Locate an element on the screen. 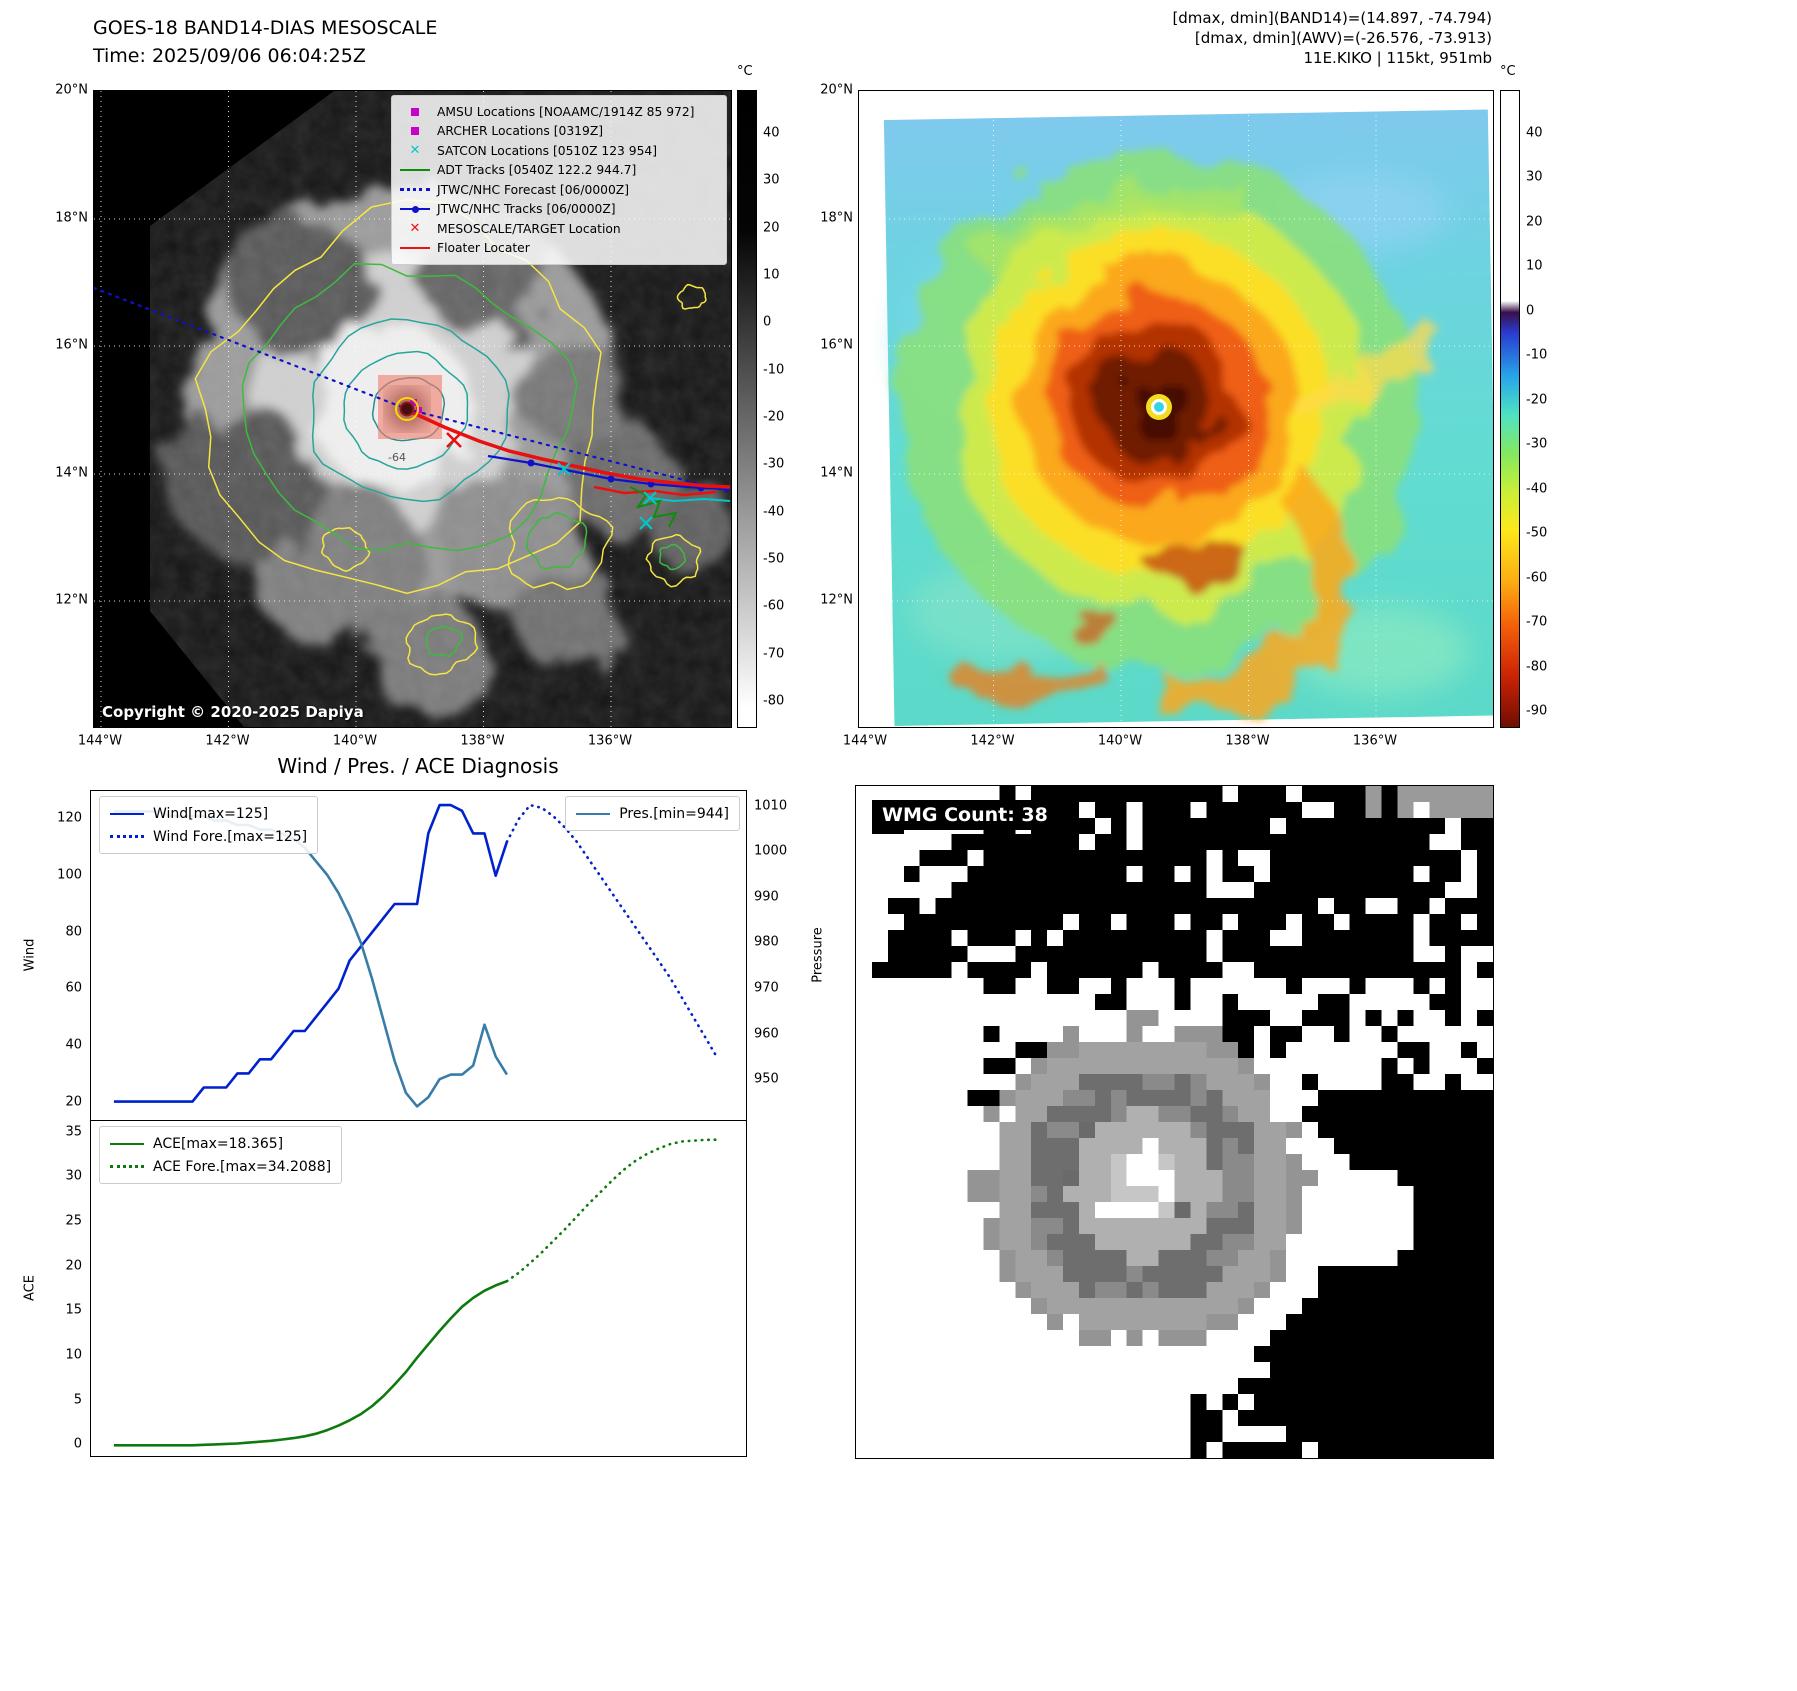  tick-label: 35 is located at coordinates (73, 1132).